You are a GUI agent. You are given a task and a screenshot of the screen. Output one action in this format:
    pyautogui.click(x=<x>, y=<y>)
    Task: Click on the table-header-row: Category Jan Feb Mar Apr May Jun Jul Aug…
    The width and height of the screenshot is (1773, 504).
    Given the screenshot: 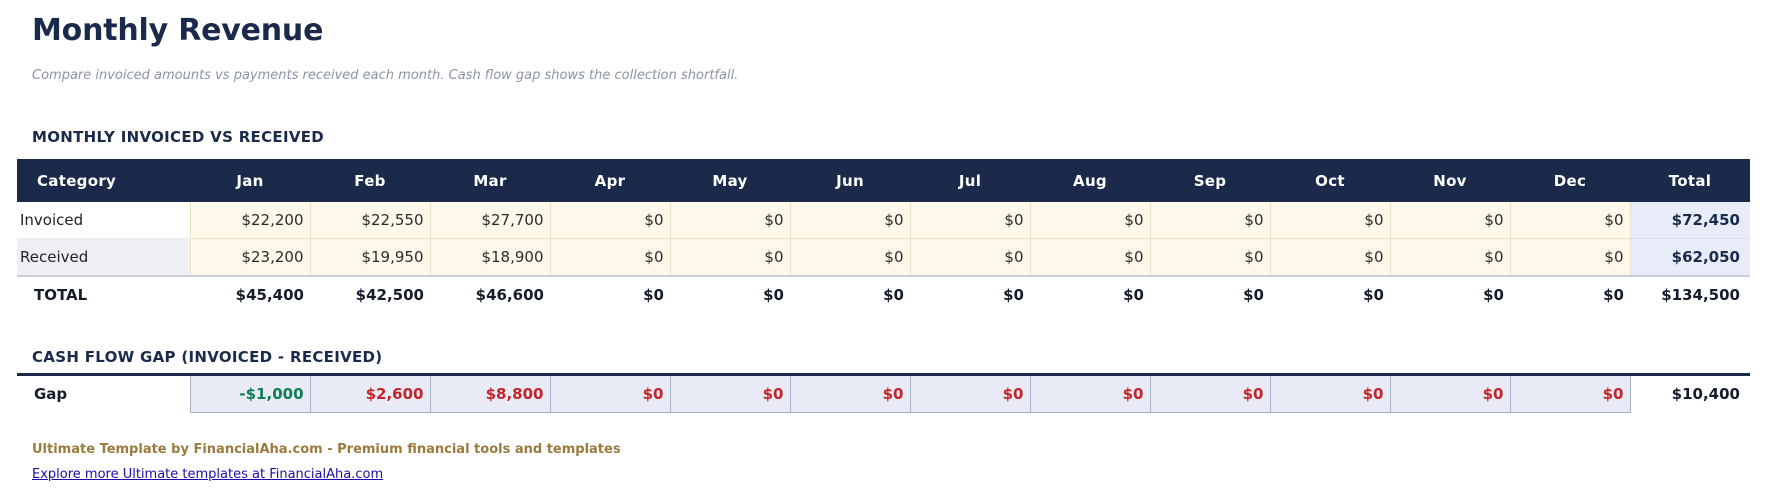 What is the action you would take?
    pyautogui.click(x=883, y=180)
    